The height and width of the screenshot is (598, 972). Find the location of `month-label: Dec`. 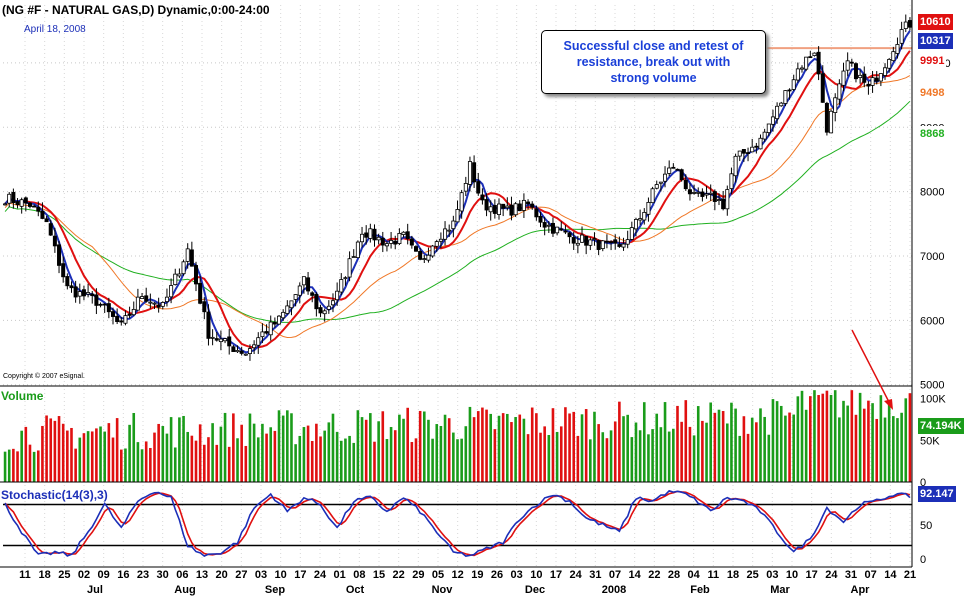

month-label: Dec is located at coordinates (535, 590).